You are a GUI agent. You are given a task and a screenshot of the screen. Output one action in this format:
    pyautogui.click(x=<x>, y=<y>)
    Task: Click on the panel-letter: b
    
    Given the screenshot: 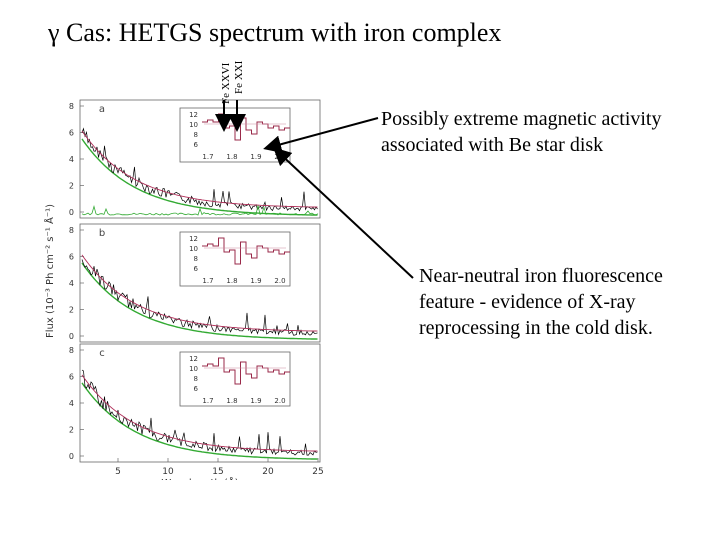 What is the action you would take?
    pyautogui.click(x=102, y=233)
    